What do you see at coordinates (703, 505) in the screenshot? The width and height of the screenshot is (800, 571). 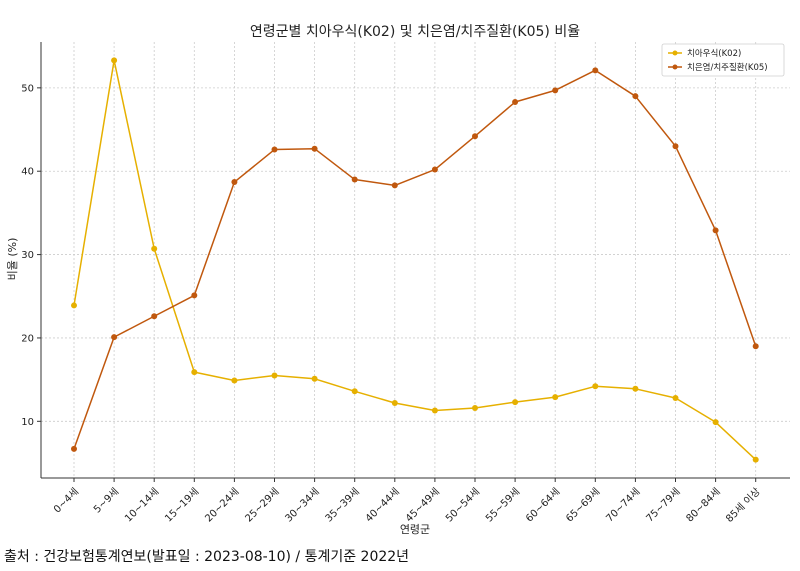 I see `x-tick-label: 80~84세` at bounding box center [703, 505].